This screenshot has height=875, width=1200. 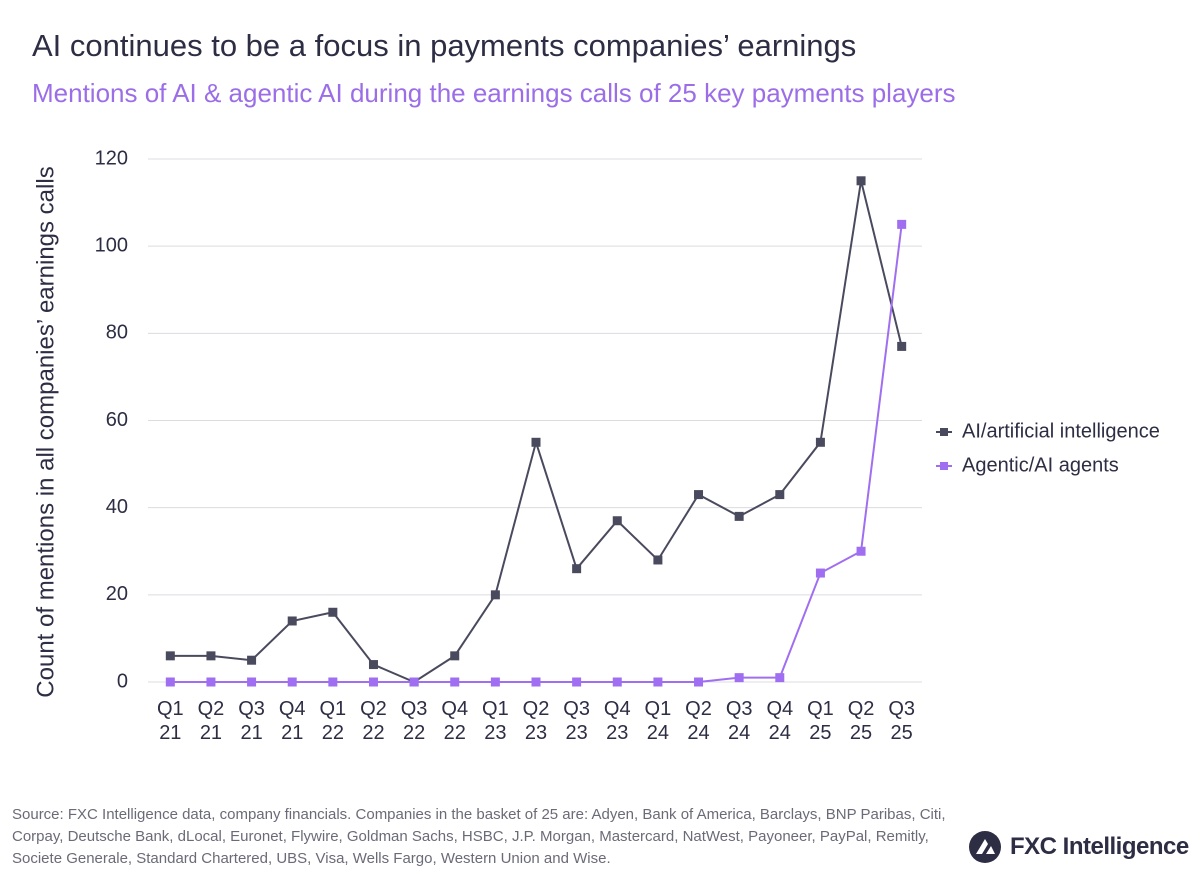 I want to click on x-tick-label: Q2 25, so click(x=861, y=721).